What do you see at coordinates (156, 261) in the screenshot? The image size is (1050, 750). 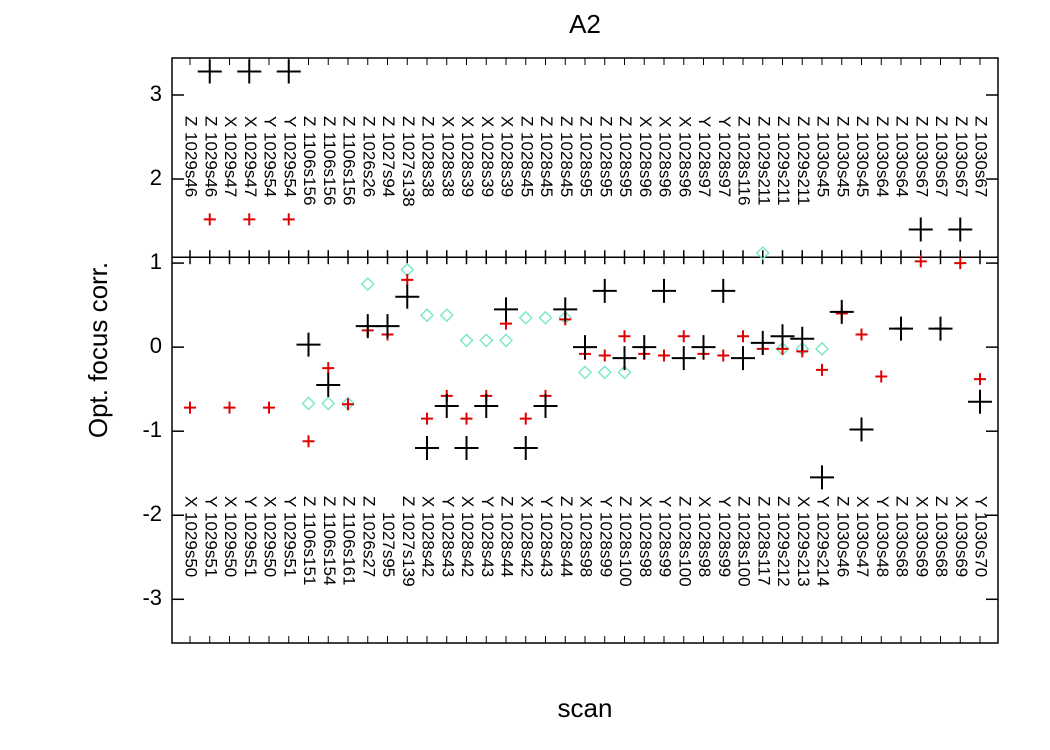 I see `y-tick-label: 1` at bounding box center [156, 261].